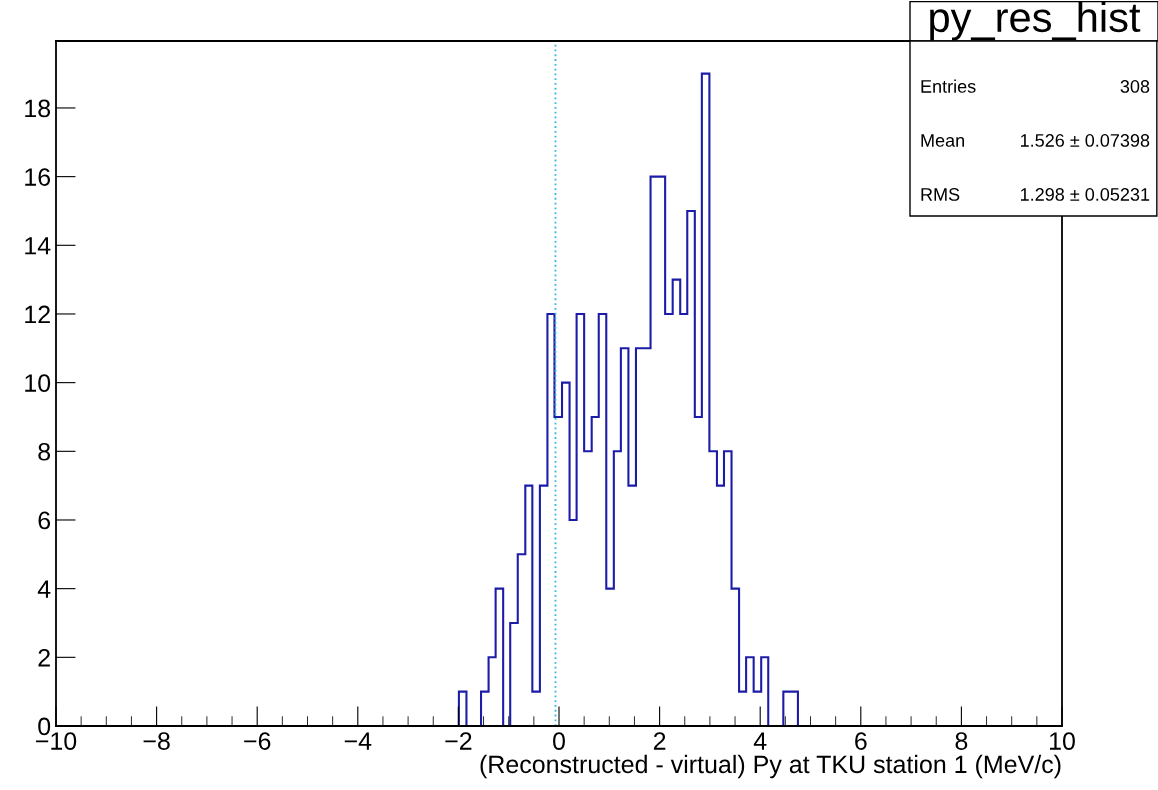 This screenshot has height=790, width=1158. I want to click on x-tick-label: −6, so click(257, 741).